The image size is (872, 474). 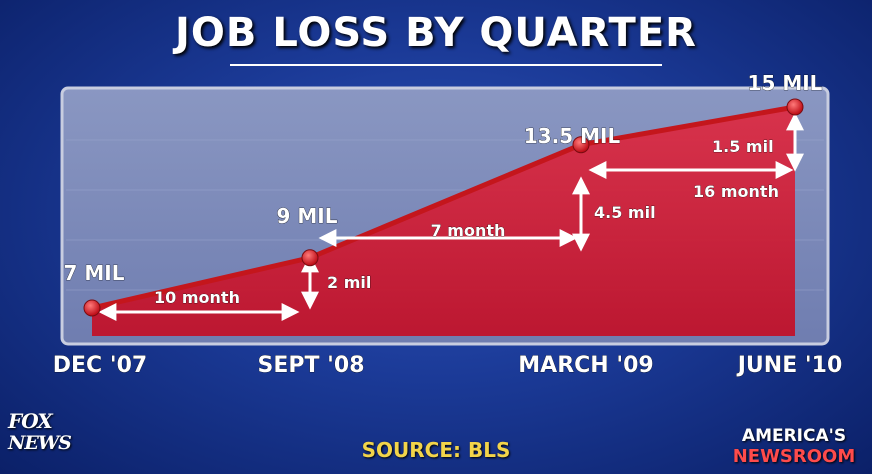 I want to click on chart-title: JOB LOSS BY QUARTER, so click(x=436, y=33).